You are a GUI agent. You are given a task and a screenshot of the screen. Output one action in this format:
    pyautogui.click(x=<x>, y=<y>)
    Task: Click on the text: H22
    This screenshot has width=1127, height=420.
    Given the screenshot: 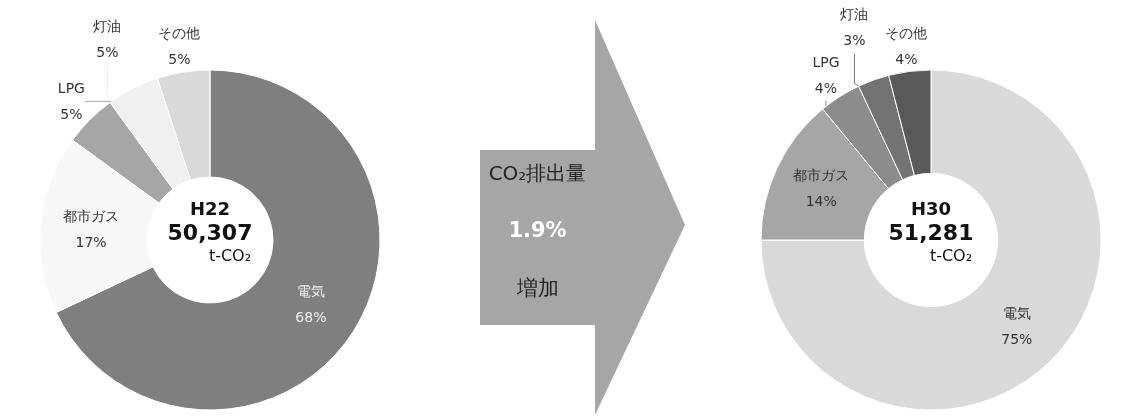 What is the action you would take?
    pyautogui.click(x=210, y=209)
    